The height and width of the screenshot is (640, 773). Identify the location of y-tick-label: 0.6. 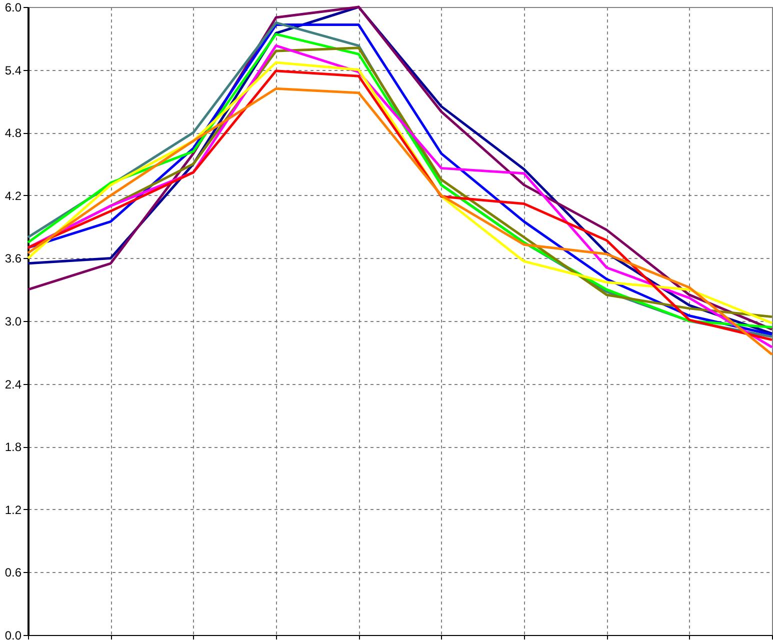
(13, 573).